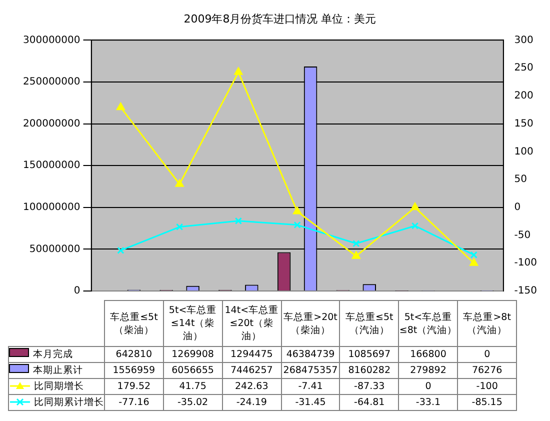 Image resolution: width=550 pixels, height=421 pixels. What do you see at coordinates (524, 96) in the screenshot?
I see `y2-tick-label: 200` at bounding box center [524, 96].